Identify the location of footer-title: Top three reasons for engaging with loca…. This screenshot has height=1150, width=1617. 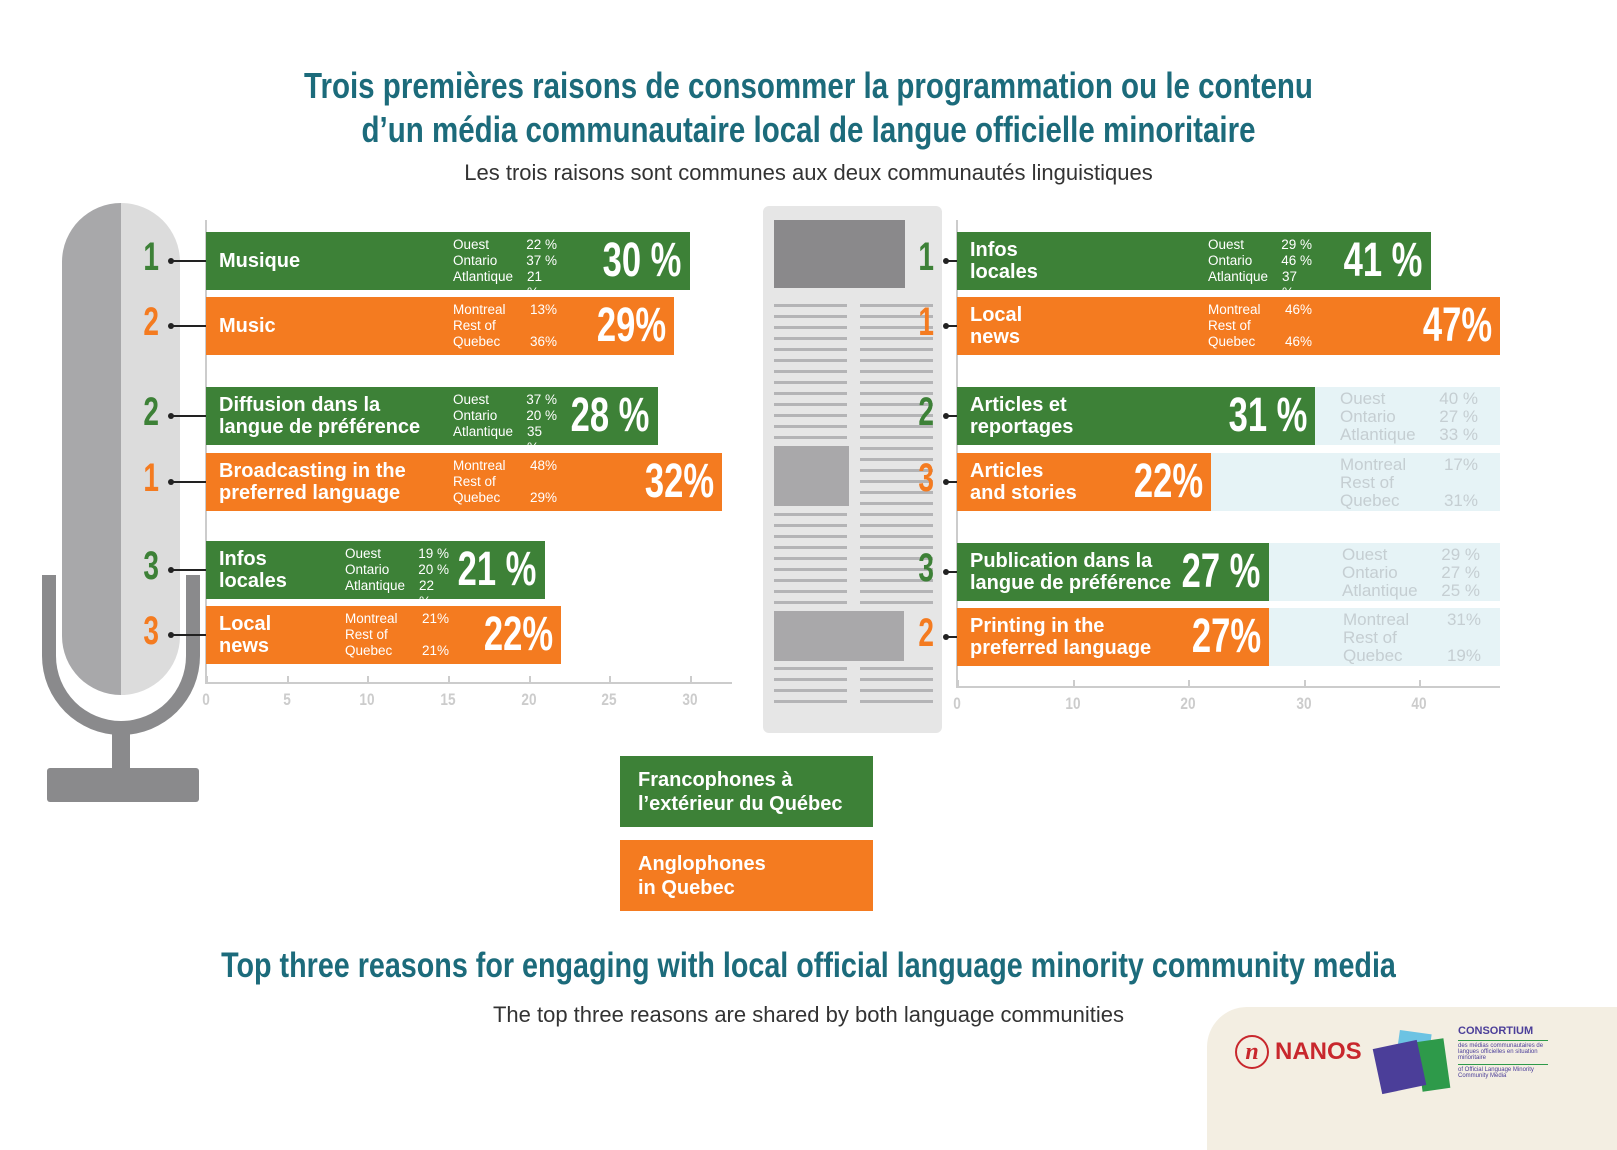
(808, 965).